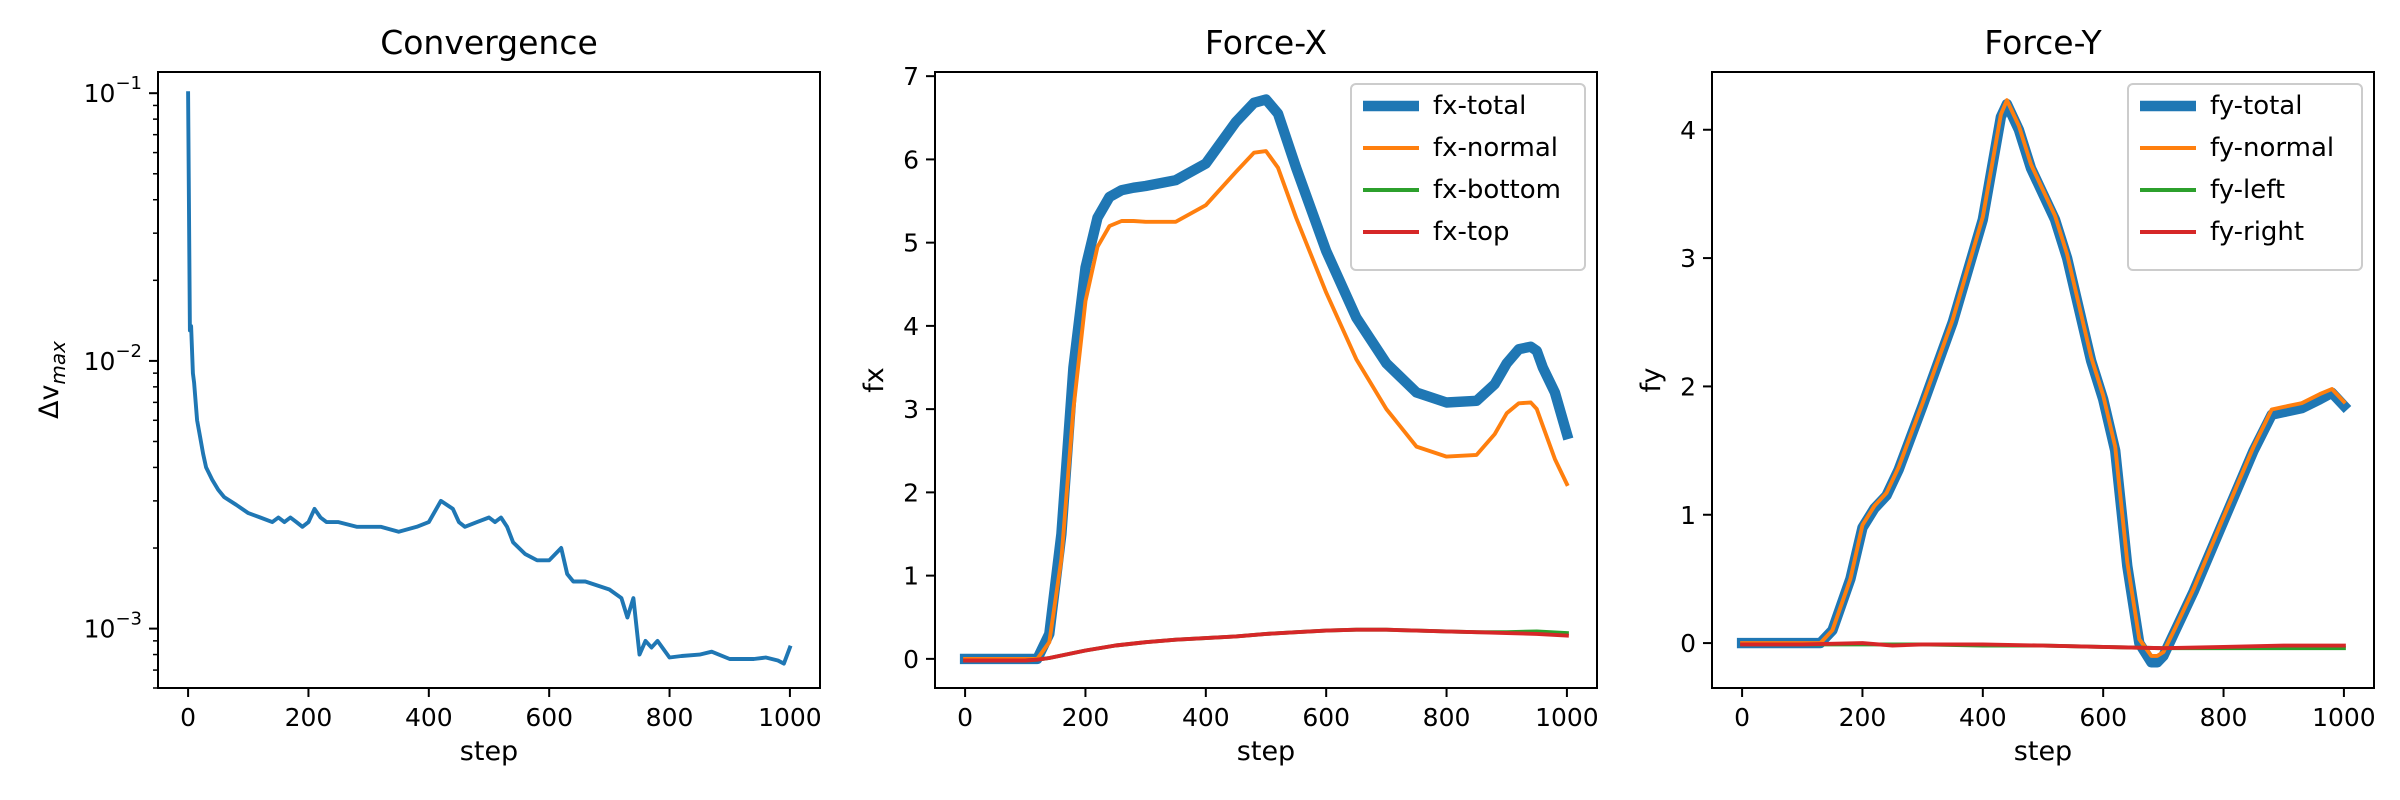 The image size is (2400, 800). I want to click on y-axis-label: Δvmax, so click(52, 380).